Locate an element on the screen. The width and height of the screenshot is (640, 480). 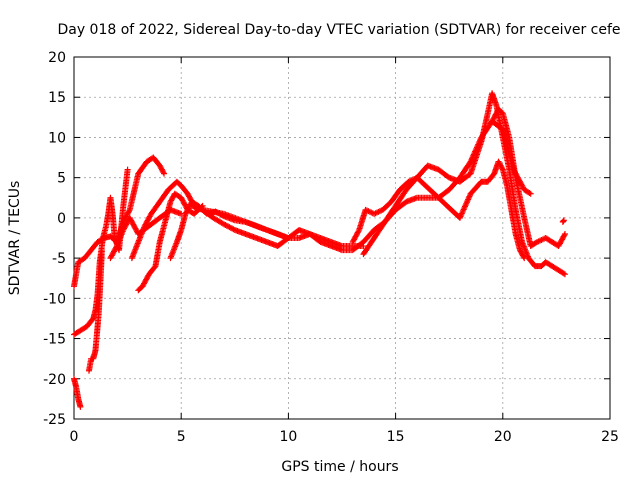
y-tick-label: 5 is located at coordinates (61, 179).